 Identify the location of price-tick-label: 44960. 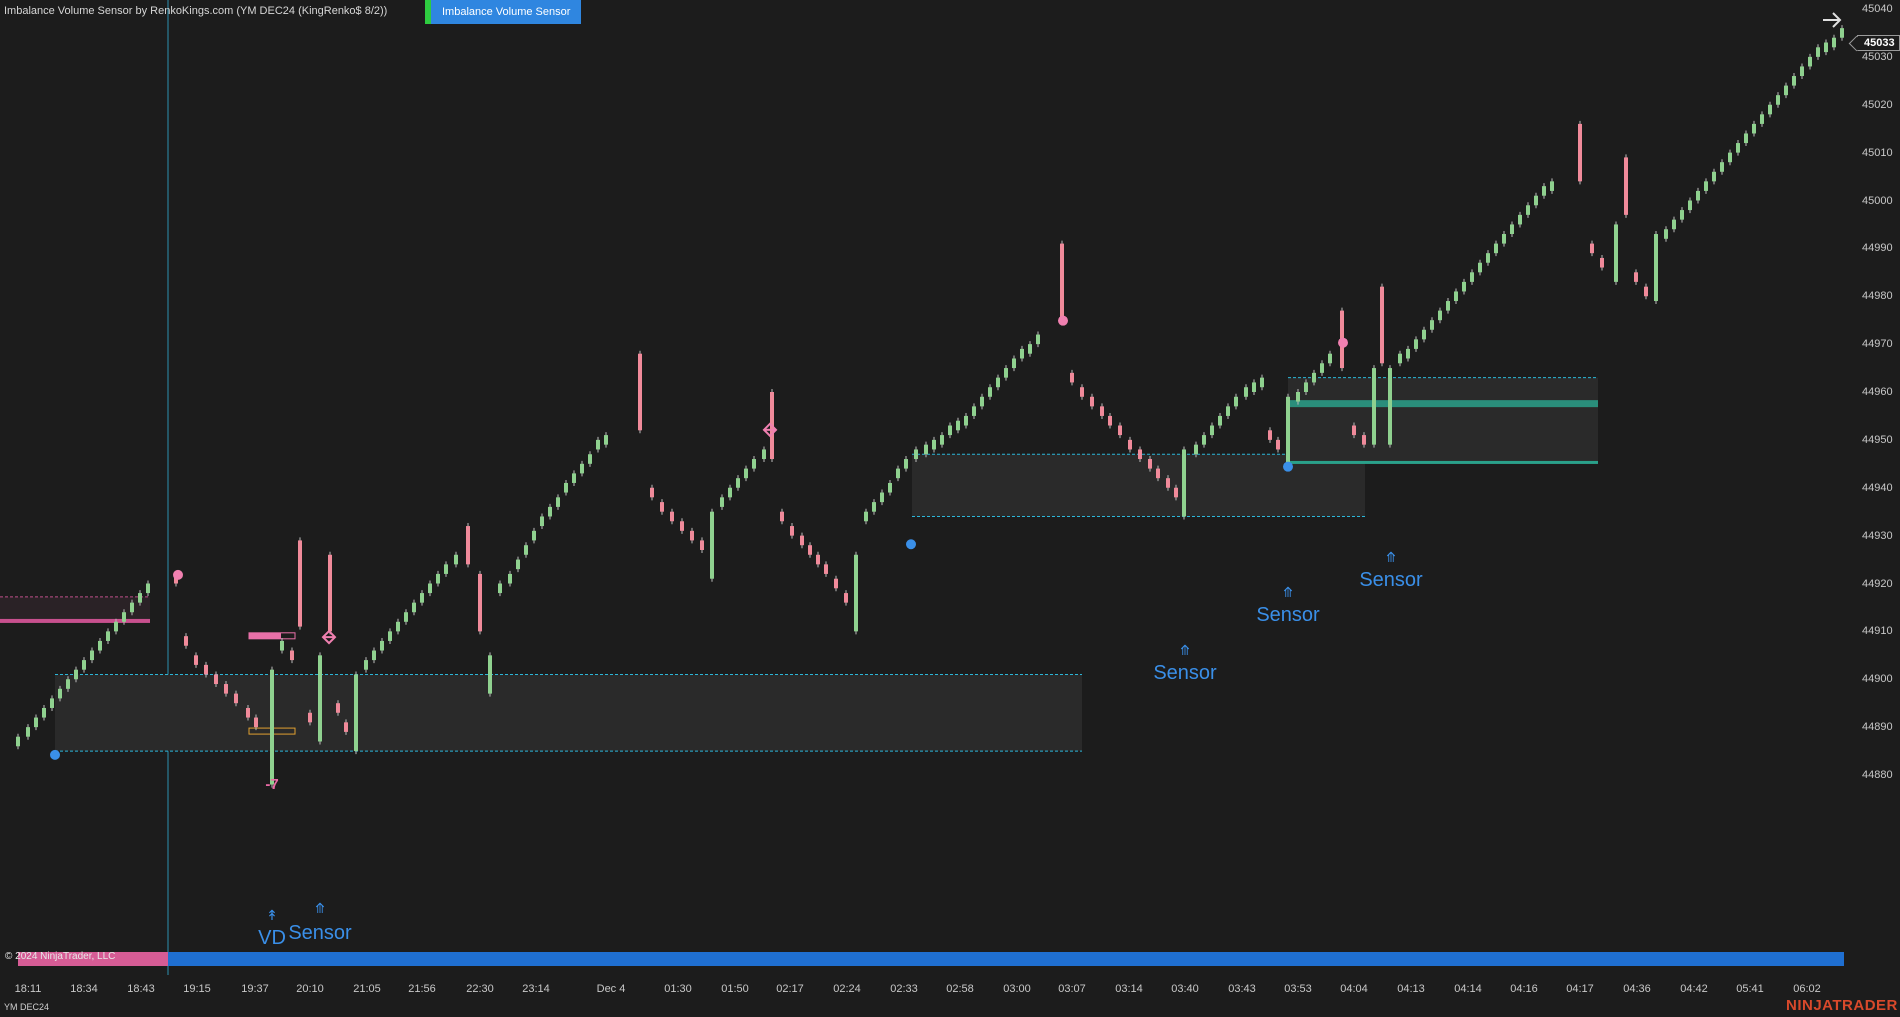
(1877, 392).